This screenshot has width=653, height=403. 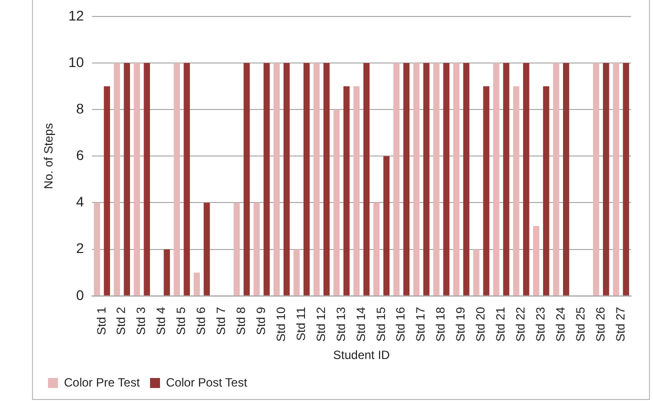 I want to click on x-tick-label: Std 24, so click(x=560, y=324).